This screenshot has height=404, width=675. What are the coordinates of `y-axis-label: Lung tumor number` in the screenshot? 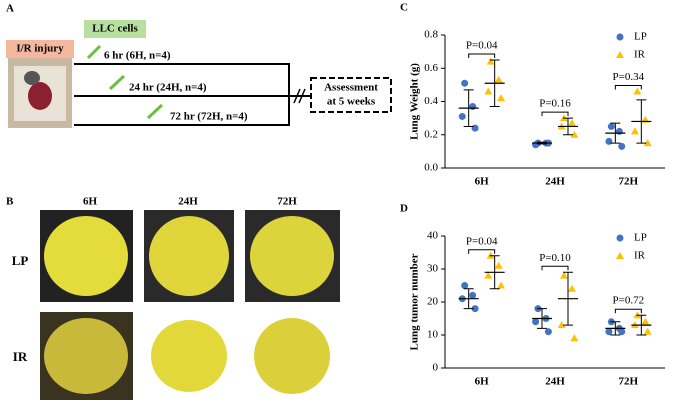 It's located at (415, 301).